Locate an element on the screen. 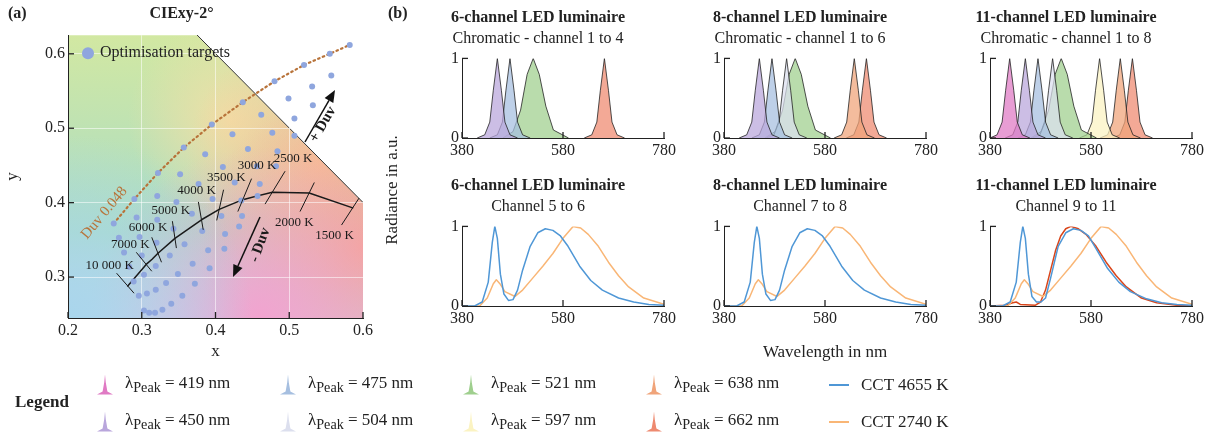 Image resolution: width=1221 pixels, height=432 pixels. x-tick-label: 0.3 is located at coordinates (141, 329).